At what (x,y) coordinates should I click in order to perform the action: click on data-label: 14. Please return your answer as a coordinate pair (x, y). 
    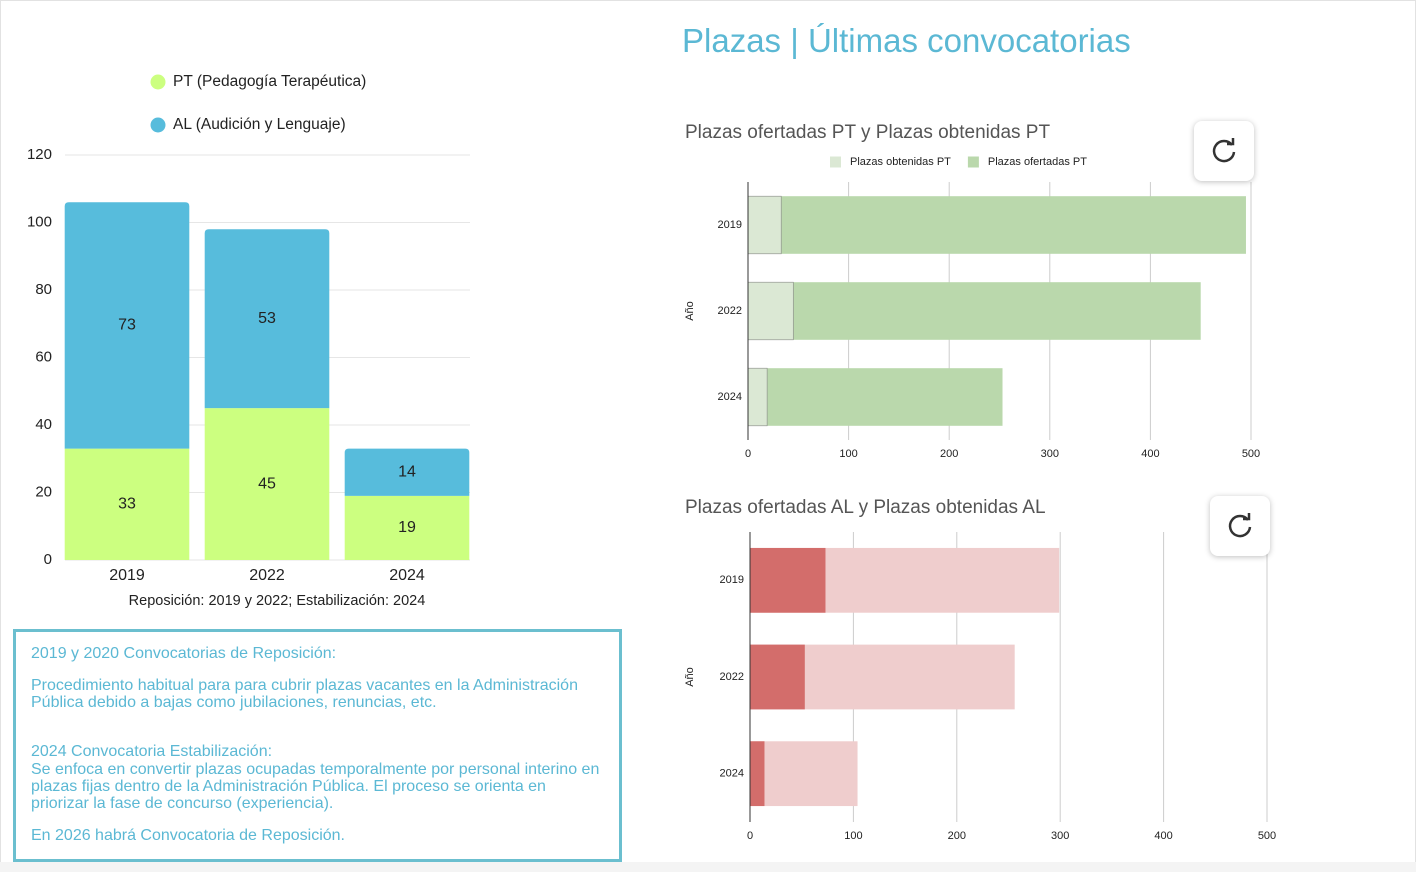
    Looking at the image, I should click on (407, 471).